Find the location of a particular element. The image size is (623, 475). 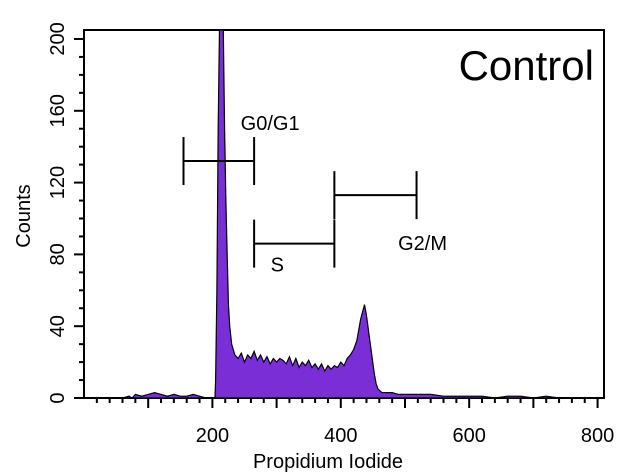

y-tick-label: 80 is located at coordinates (58, 254).